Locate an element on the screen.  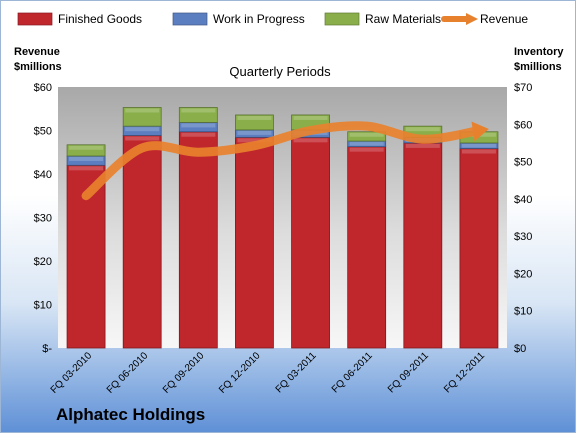
x-tick-label: FQ 12-2010 is located at coordinates (240, 373).